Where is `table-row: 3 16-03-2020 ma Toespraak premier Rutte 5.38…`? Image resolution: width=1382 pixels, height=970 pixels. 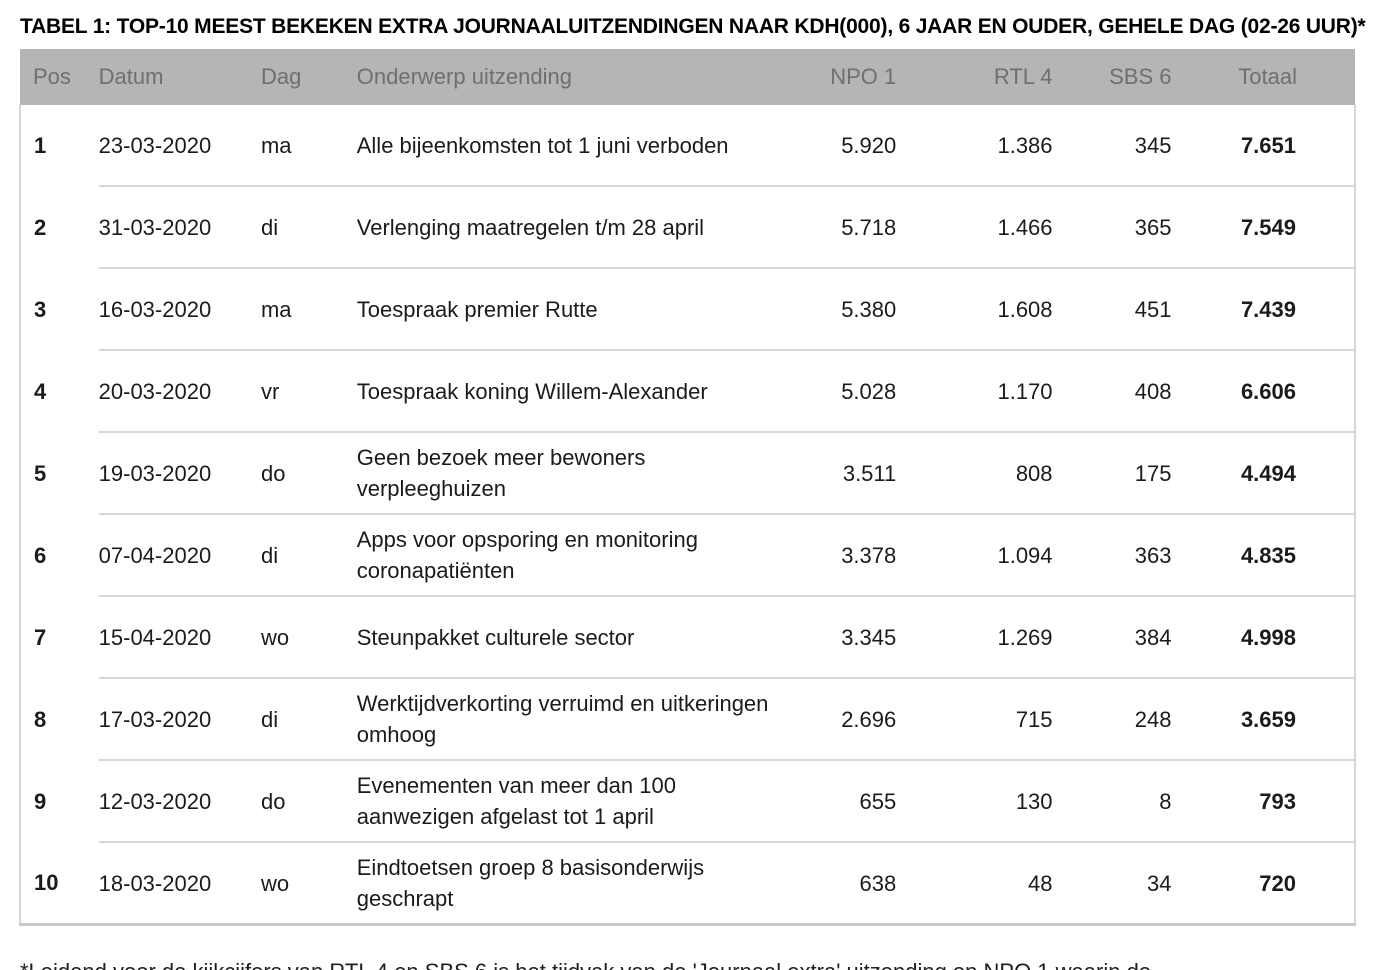 table-row: 3 16-03-2020 ma Toespraak premier Rutte 5.38… is located at coordinates (687, 309).